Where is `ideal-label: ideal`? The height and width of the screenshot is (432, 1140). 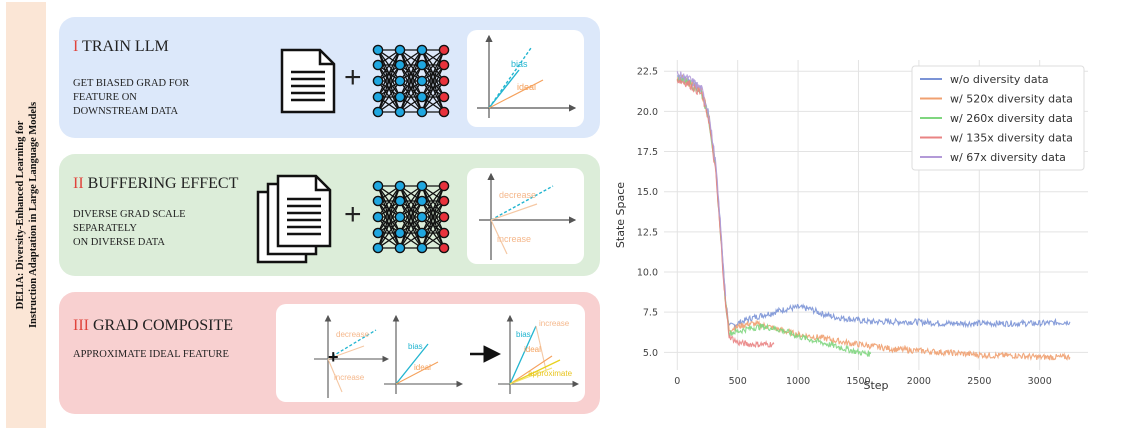 ideal-label: ideal is located at coordinates (532, 349).